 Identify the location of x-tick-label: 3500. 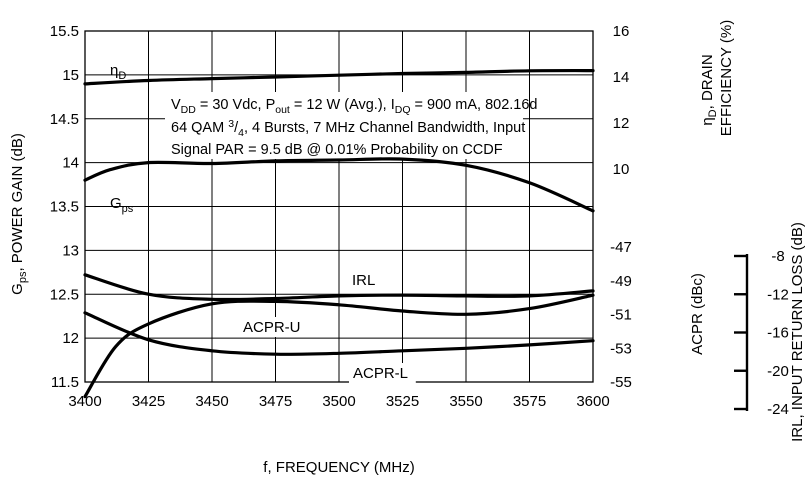
(338, 401).